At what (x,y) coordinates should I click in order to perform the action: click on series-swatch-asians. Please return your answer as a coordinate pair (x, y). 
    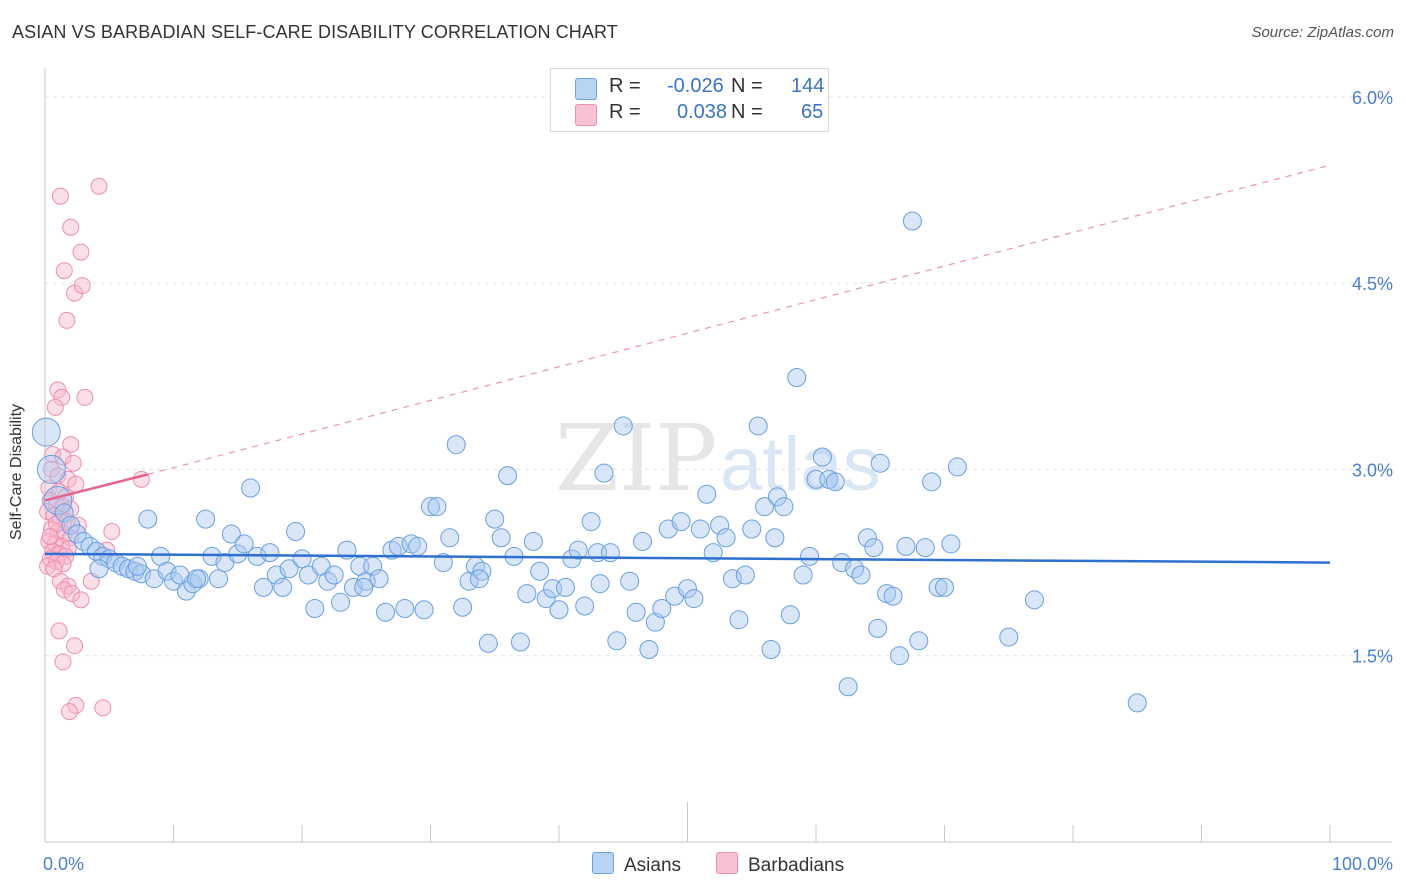
    Looking at the image, I should click on (603, 863).